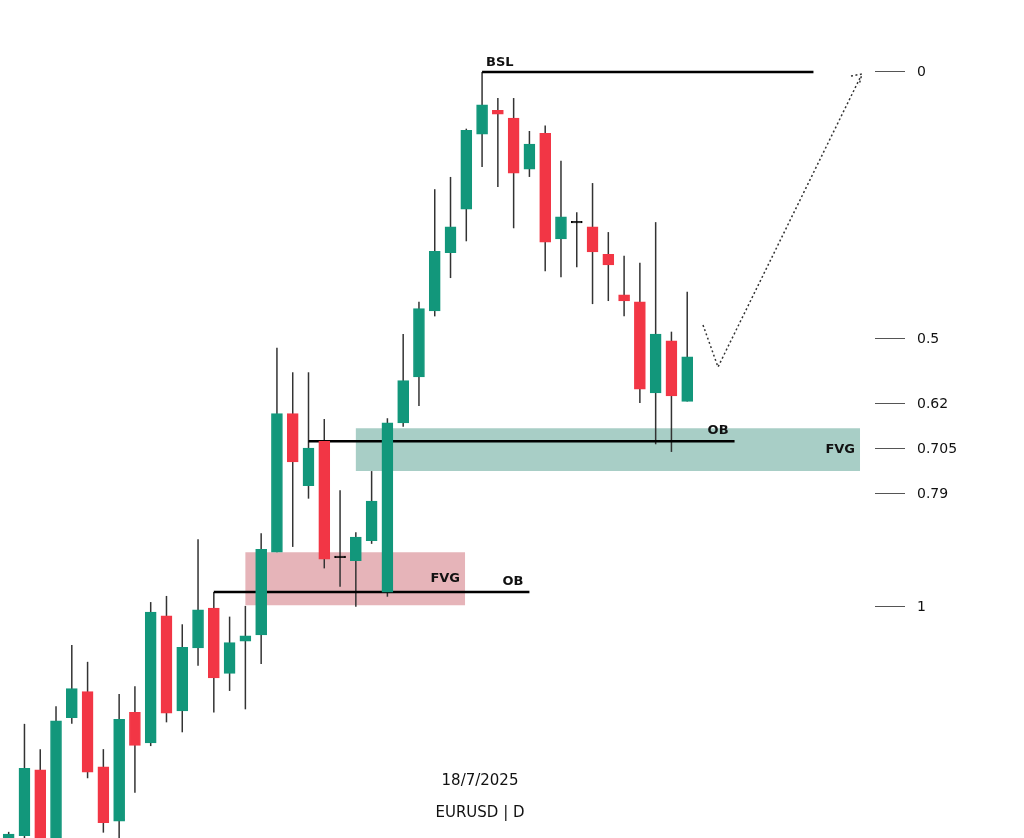  I want to click on annotation: EURUSD | D, so click(480, 811).